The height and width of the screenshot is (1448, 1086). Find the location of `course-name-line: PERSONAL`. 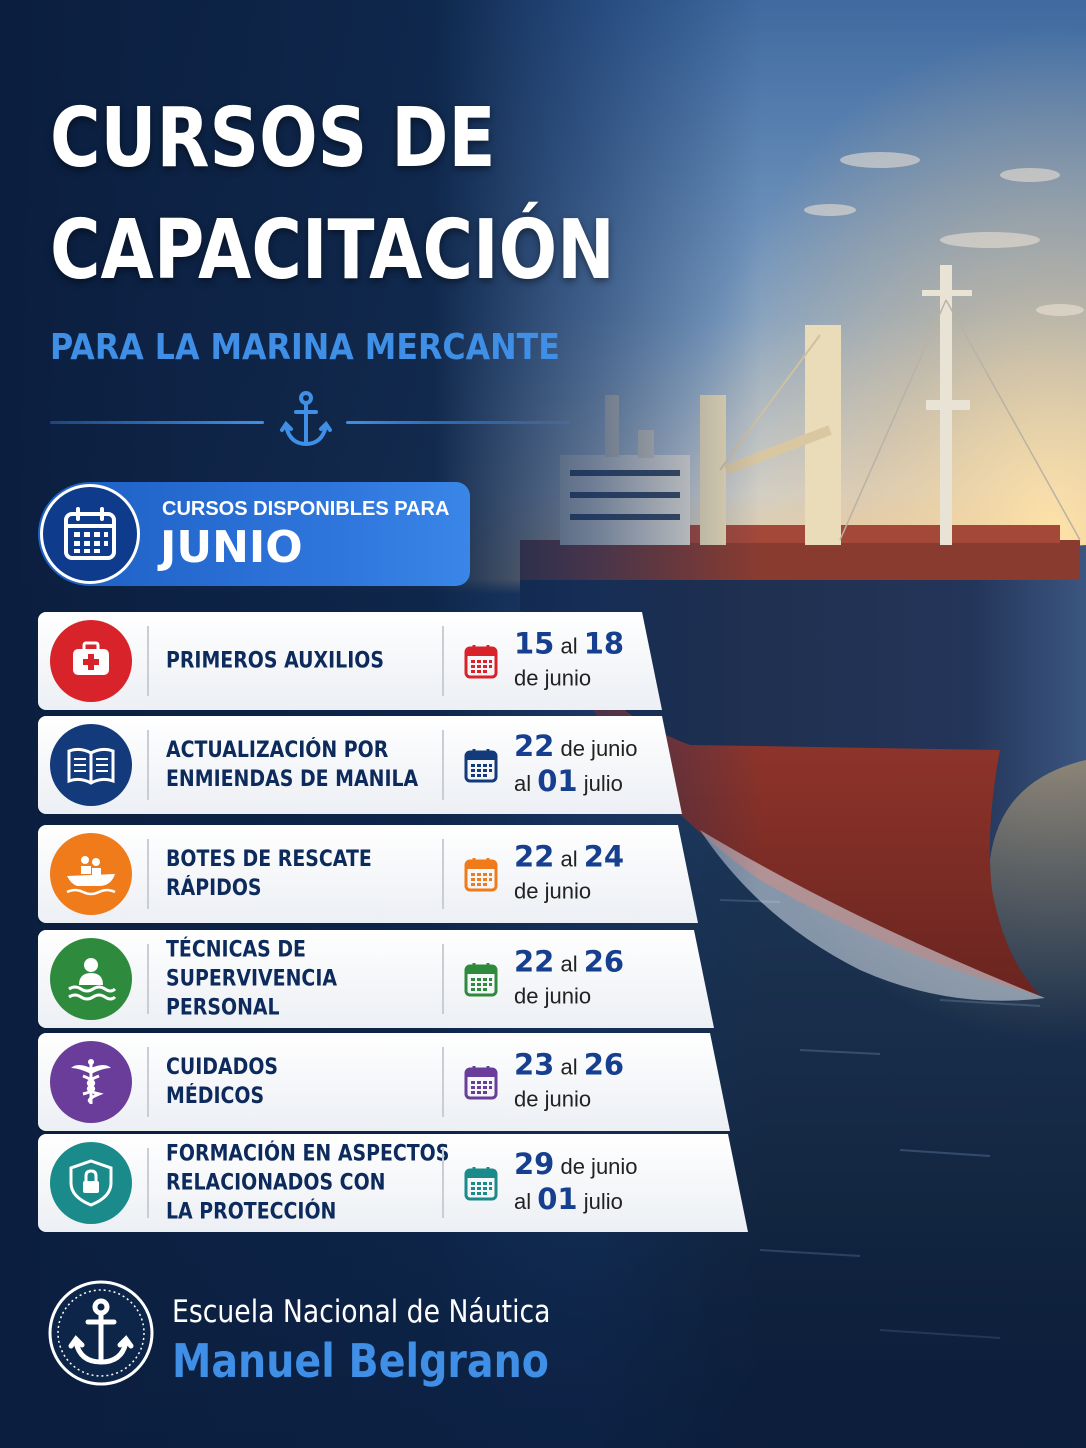

course-name-line: PERSONAL is located at coordinates (223, 1008).